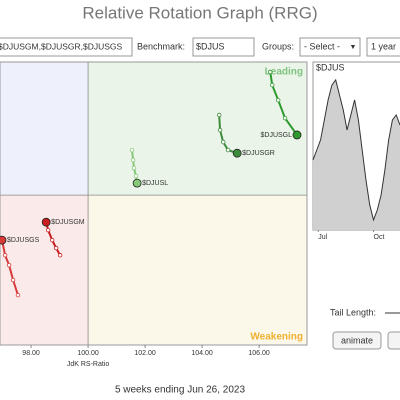 The image size is (400, 400). What do you see at coordinates (393, 340) in the screenshot?
I see `extra-button` at bounding box center [393, 340].